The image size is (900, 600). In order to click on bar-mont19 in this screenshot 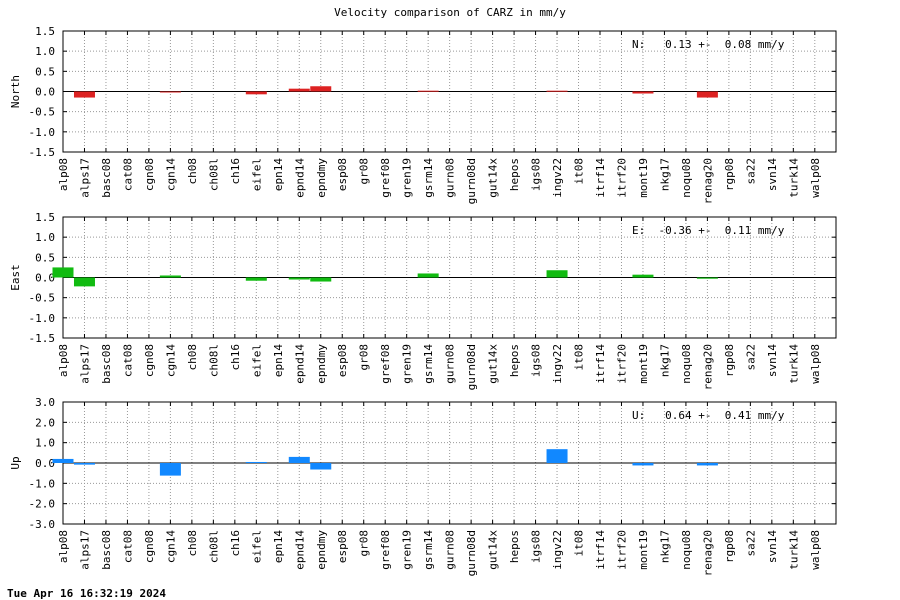, I will do `click(643, 92)`.